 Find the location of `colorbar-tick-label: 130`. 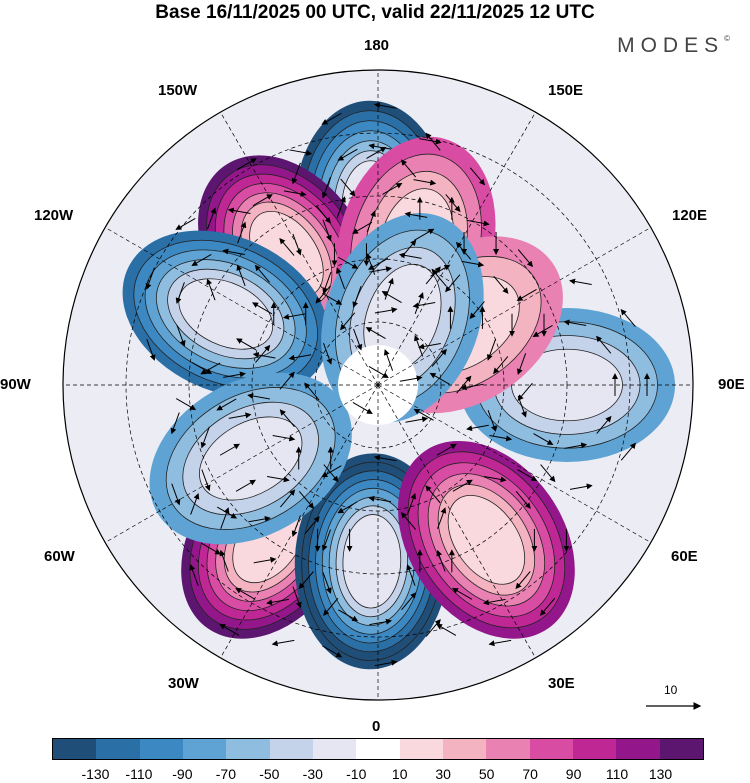

colorbar-tick-label: 130 is located at coordinates (660, 774).